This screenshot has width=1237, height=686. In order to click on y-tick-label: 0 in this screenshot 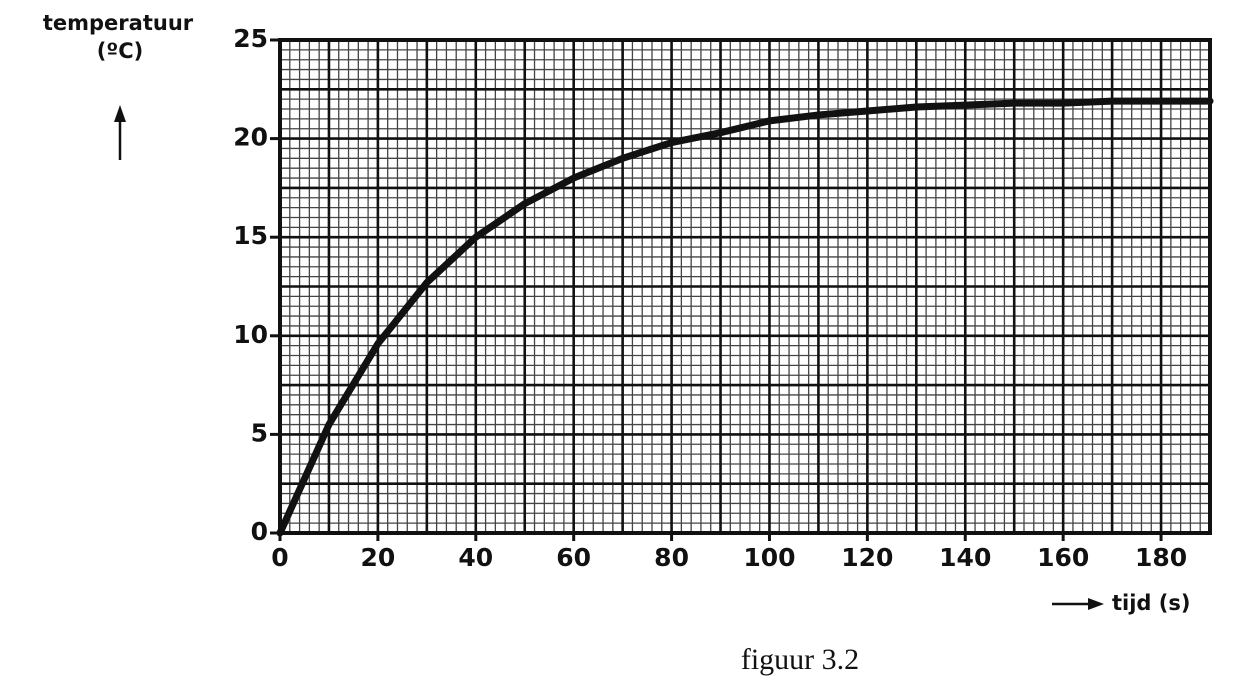, I will do `click(259, 531)`.